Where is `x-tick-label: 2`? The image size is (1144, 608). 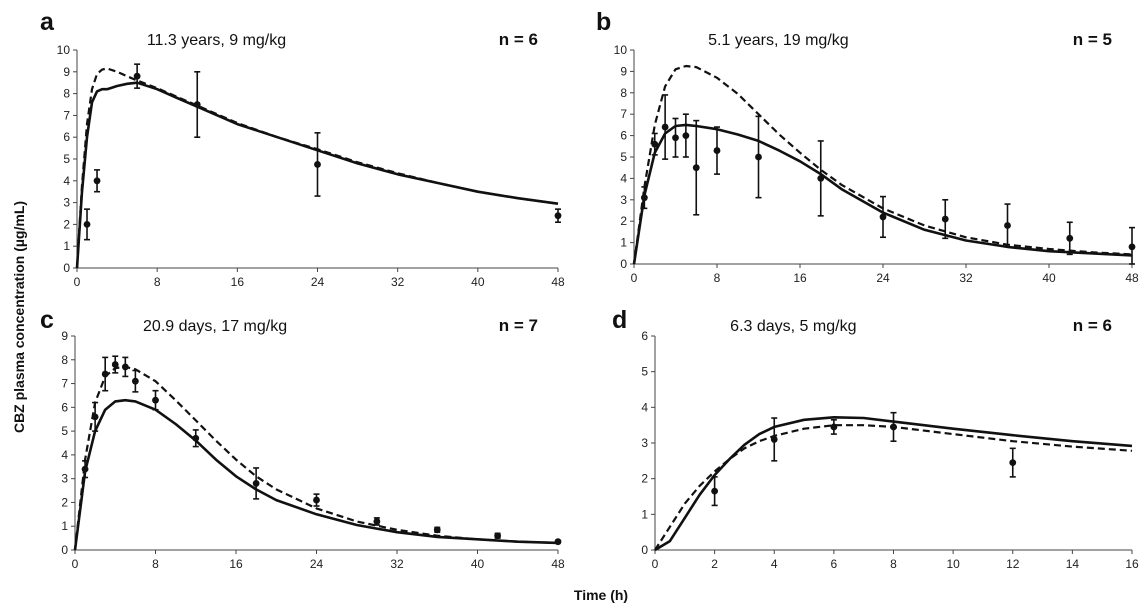 x-tick-label: 2 is located at coordinates (714, 564).